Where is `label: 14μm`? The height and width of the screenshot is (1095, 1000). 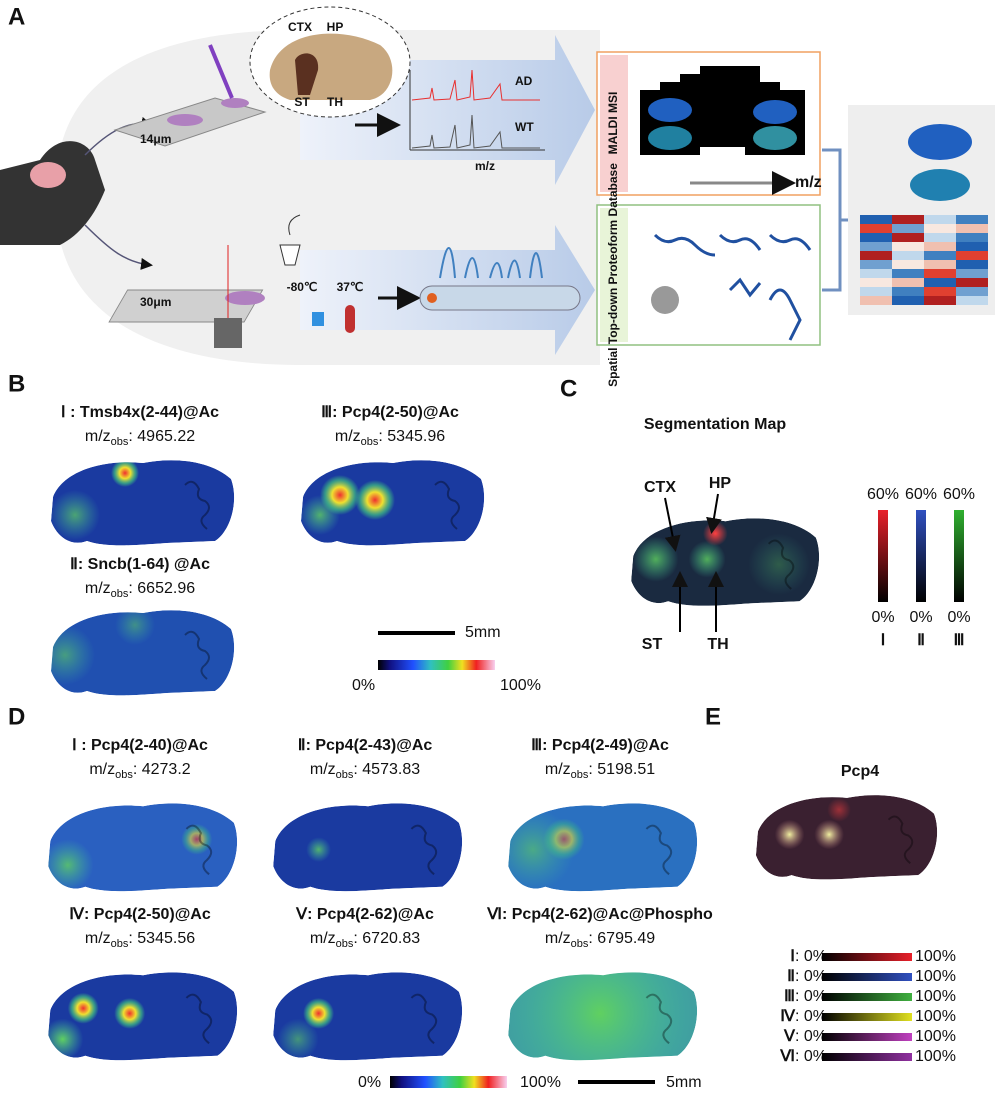
label: 14μm is located at coordinates (155, 139).